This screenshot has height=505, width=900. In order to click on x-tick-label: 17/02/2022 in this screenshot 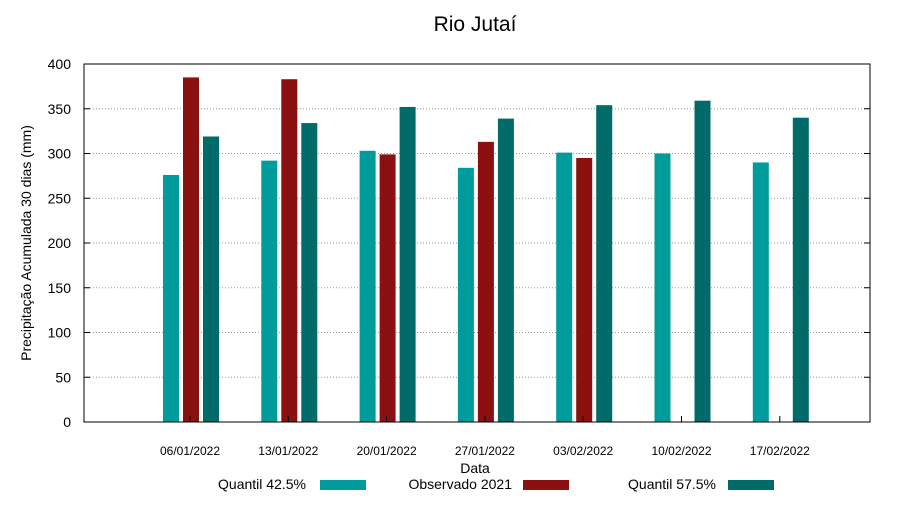, I will do `click(780, 451)`.